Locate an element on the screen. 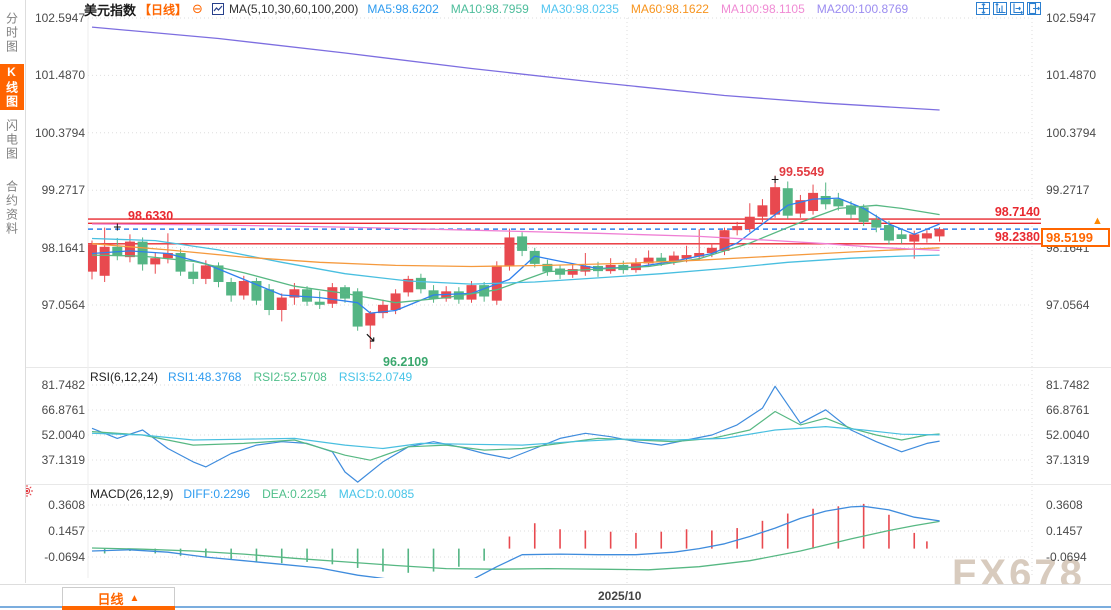  ma-value-label: MA10:98.7959 is located at coordinates (489, 9).